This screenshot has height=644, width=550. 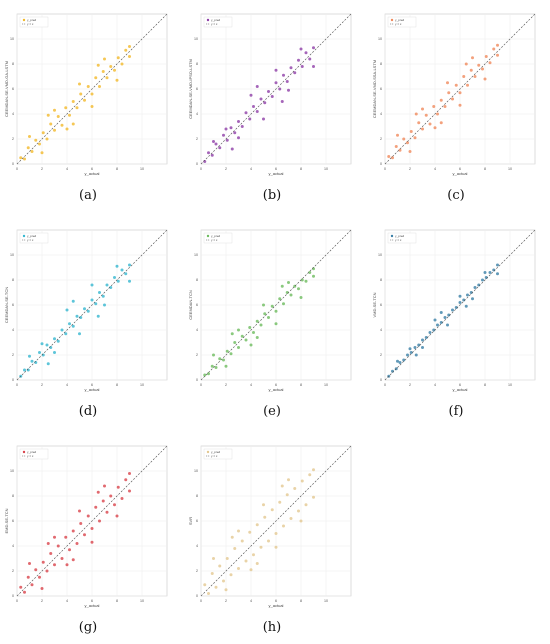 What do you see at coordinates (190, 89) in the screenshot?
I see `y-axis-label: CEEMDAN-SE-VMD-IPSO-LSTM` at bounding box center [190, 89].